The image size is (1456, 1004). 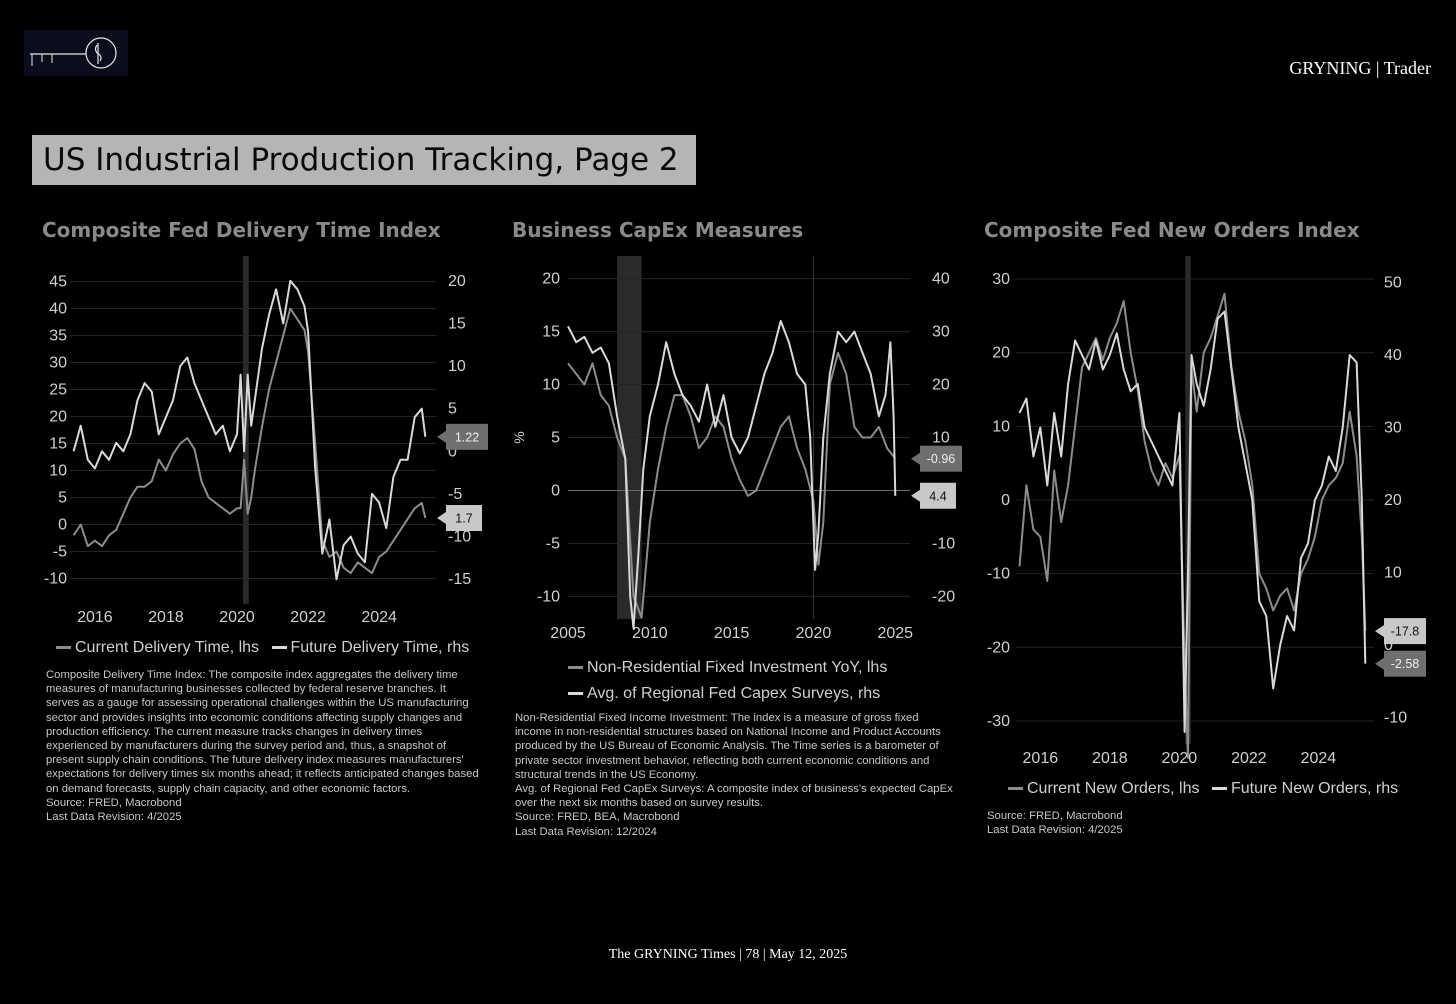 I want to click on legend-swatch-future-delivery, so click(x=279, y=648).